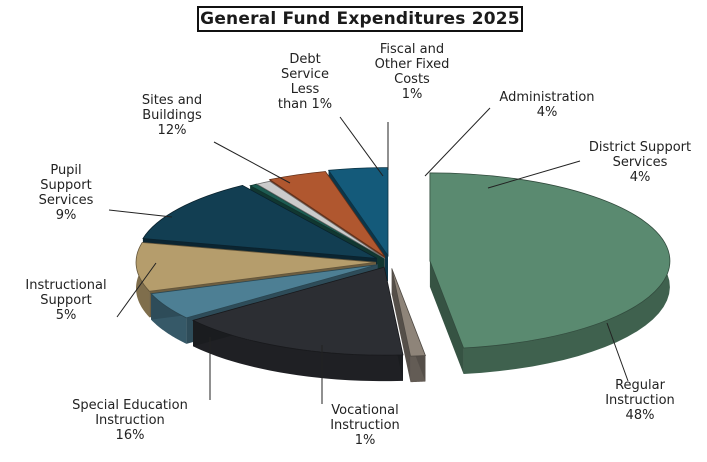 The width and height of the screenshot is (707, 462). I want to click on slice-label-vocational-instruction: Vocational Instruction 1%, so click(365, 425).